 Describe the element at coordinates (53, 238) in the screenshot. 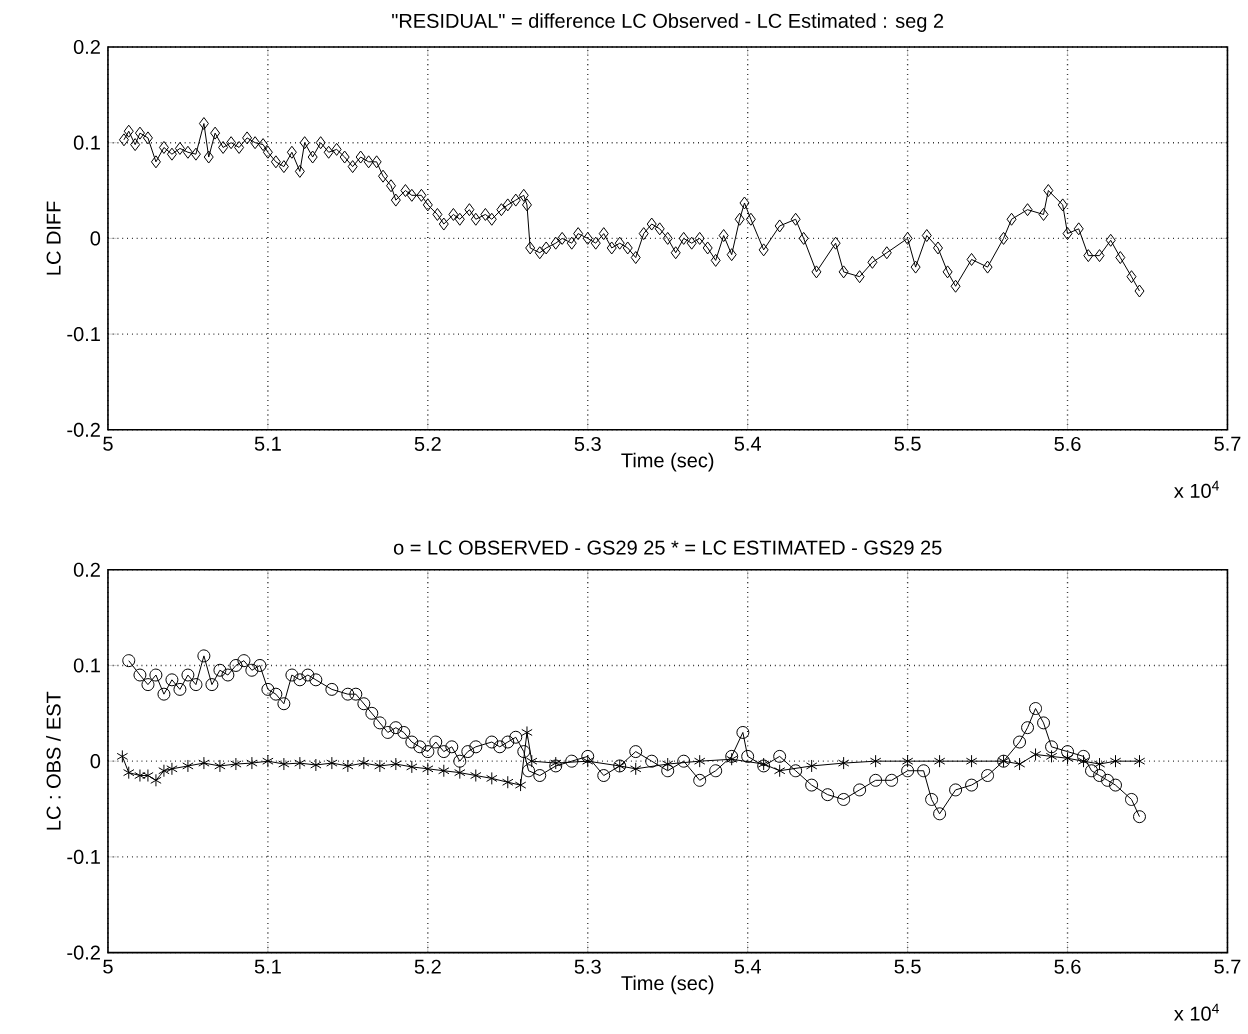

I see `y-axis-title: LC DIFF` at that location.